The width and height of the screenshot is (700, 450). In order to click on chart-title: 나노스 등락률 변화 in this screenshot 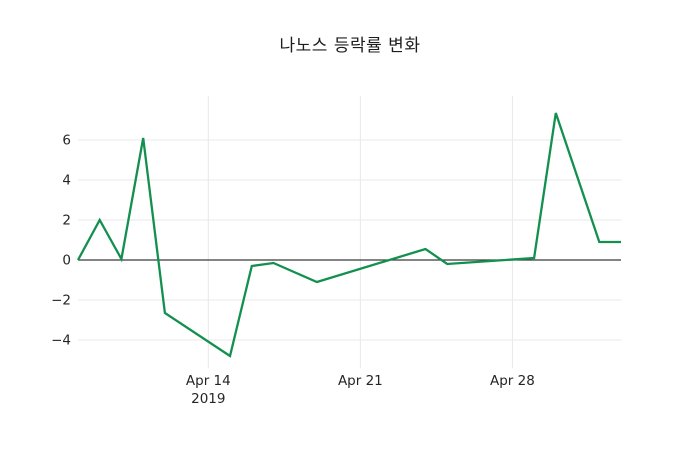, I will do `click(350, 46)`.